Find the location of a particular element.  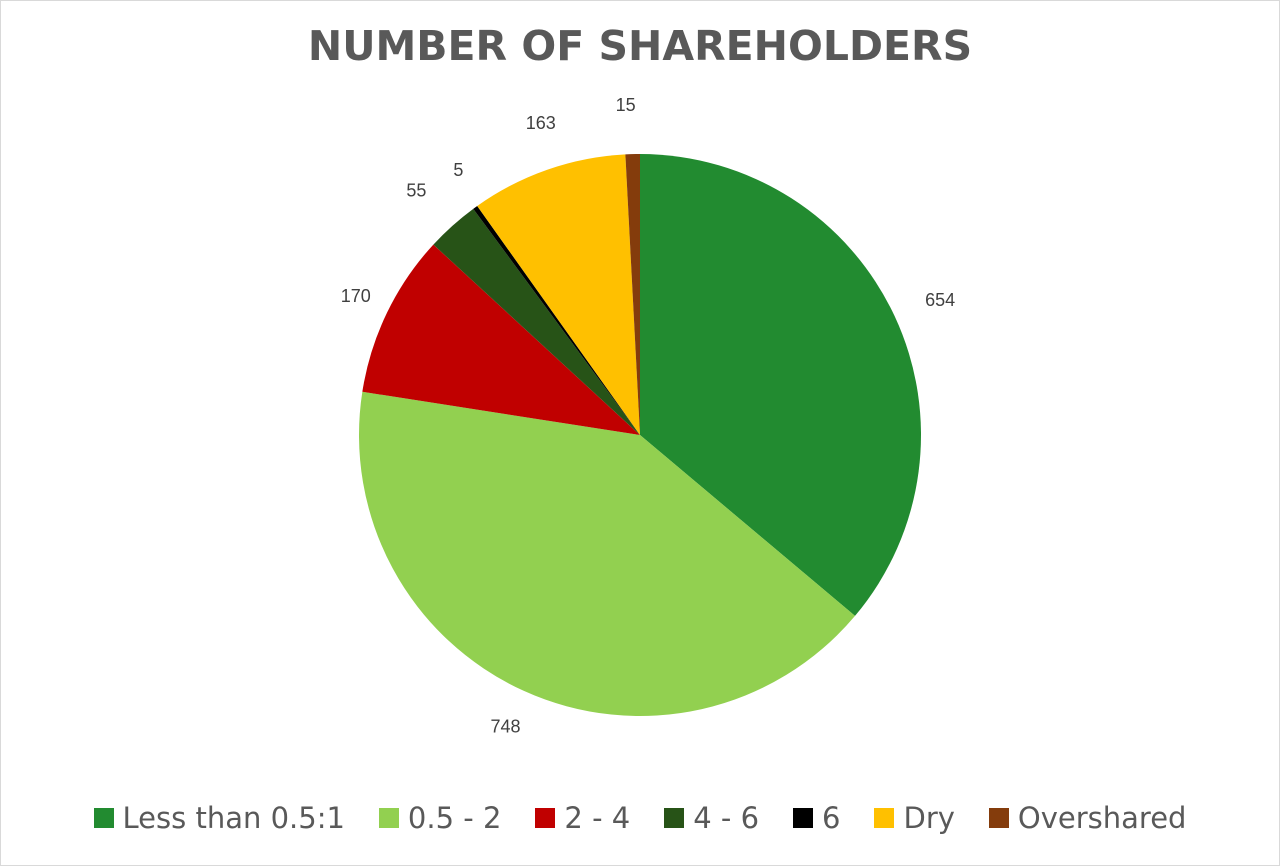

legend-item-less-than-0-5: Less than 0.5:1 is located at coordinates (219, 818).